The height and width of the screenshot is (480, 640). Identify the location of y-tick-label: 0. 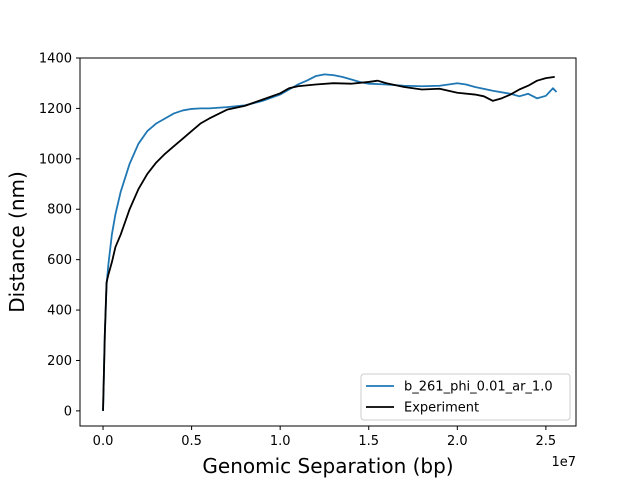
(68, 411).